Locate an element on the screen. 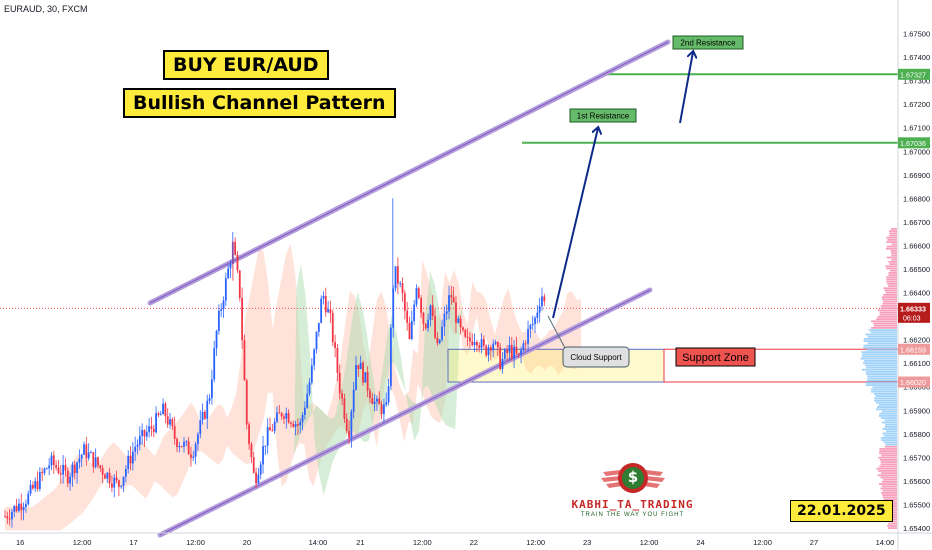  y-tick-label: 1.65600 is located at coordinates (916, 481).